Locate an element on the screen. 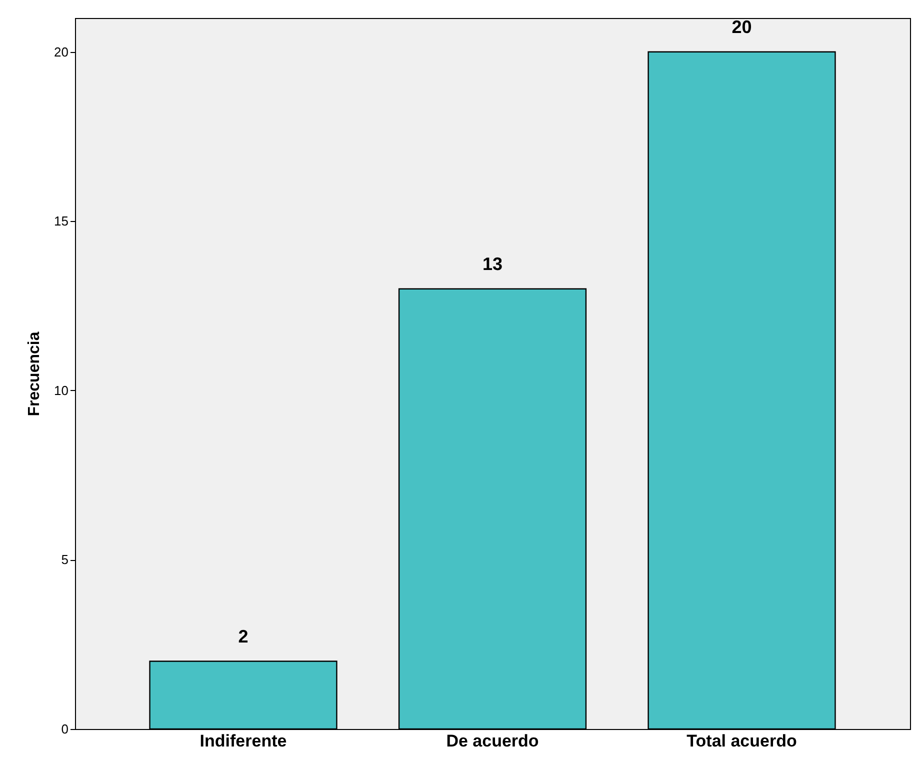 This screenshot has height=777, width=915. y-tick-label: 15 is located at coordinates (61, 221).